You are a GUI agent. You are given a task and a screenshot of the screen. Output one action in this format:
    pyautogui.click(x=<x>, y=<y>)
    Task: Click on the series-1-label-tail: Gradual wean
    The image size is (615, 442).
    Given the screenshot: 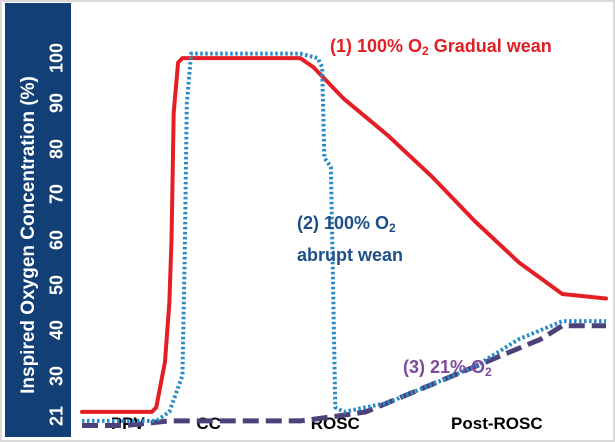 What is the action you would take?
    pyautogui.click(x=490, y=46)
    